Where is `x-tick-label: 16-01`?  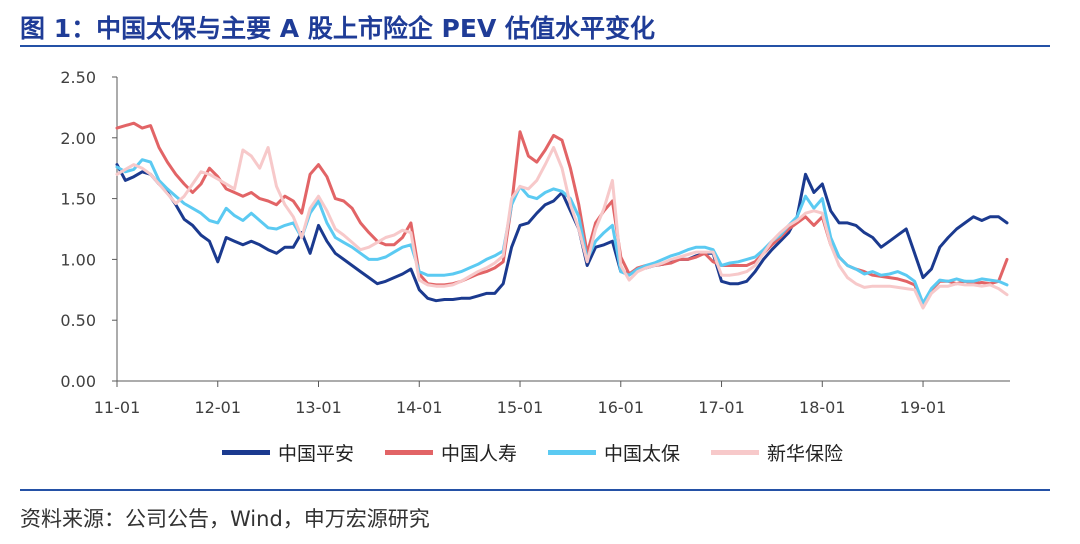 x-tick-label: 16-01 is located at coordinates (621, 407).